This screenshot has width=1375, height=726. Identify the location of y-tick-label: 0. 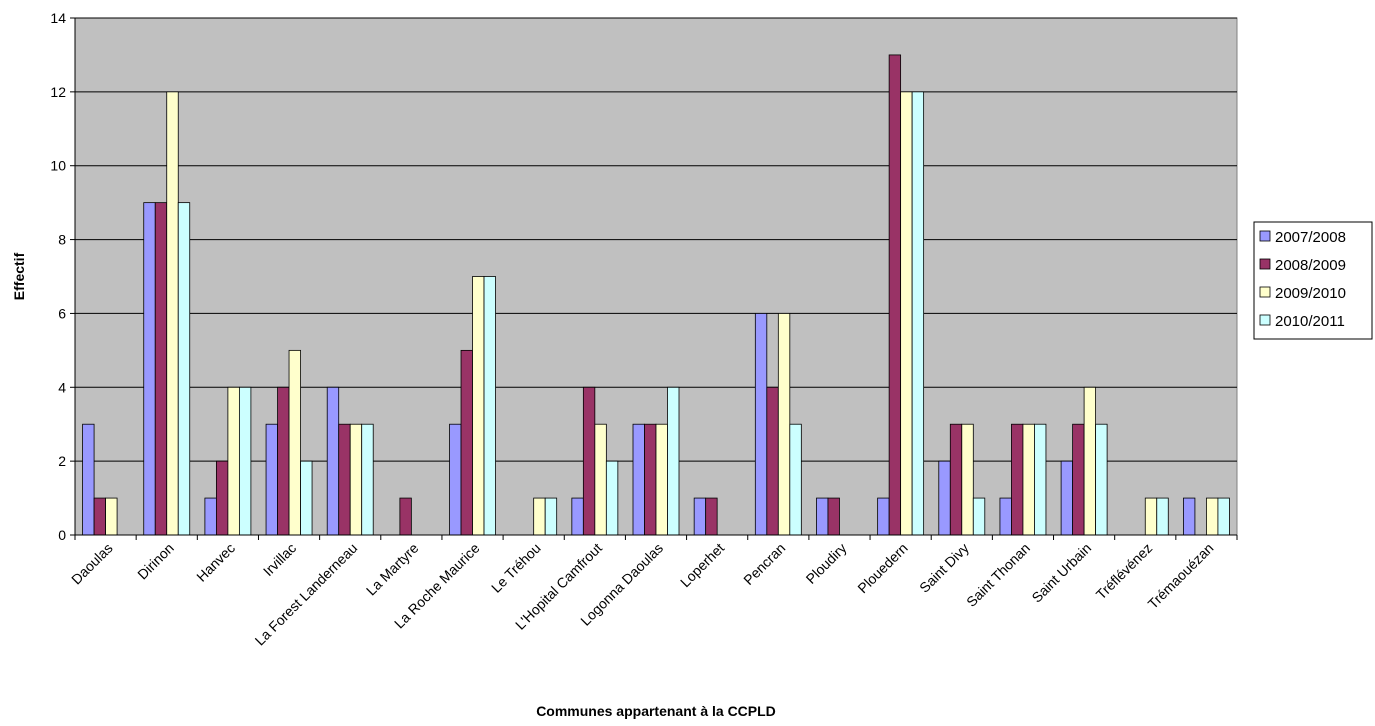
(62, 535).